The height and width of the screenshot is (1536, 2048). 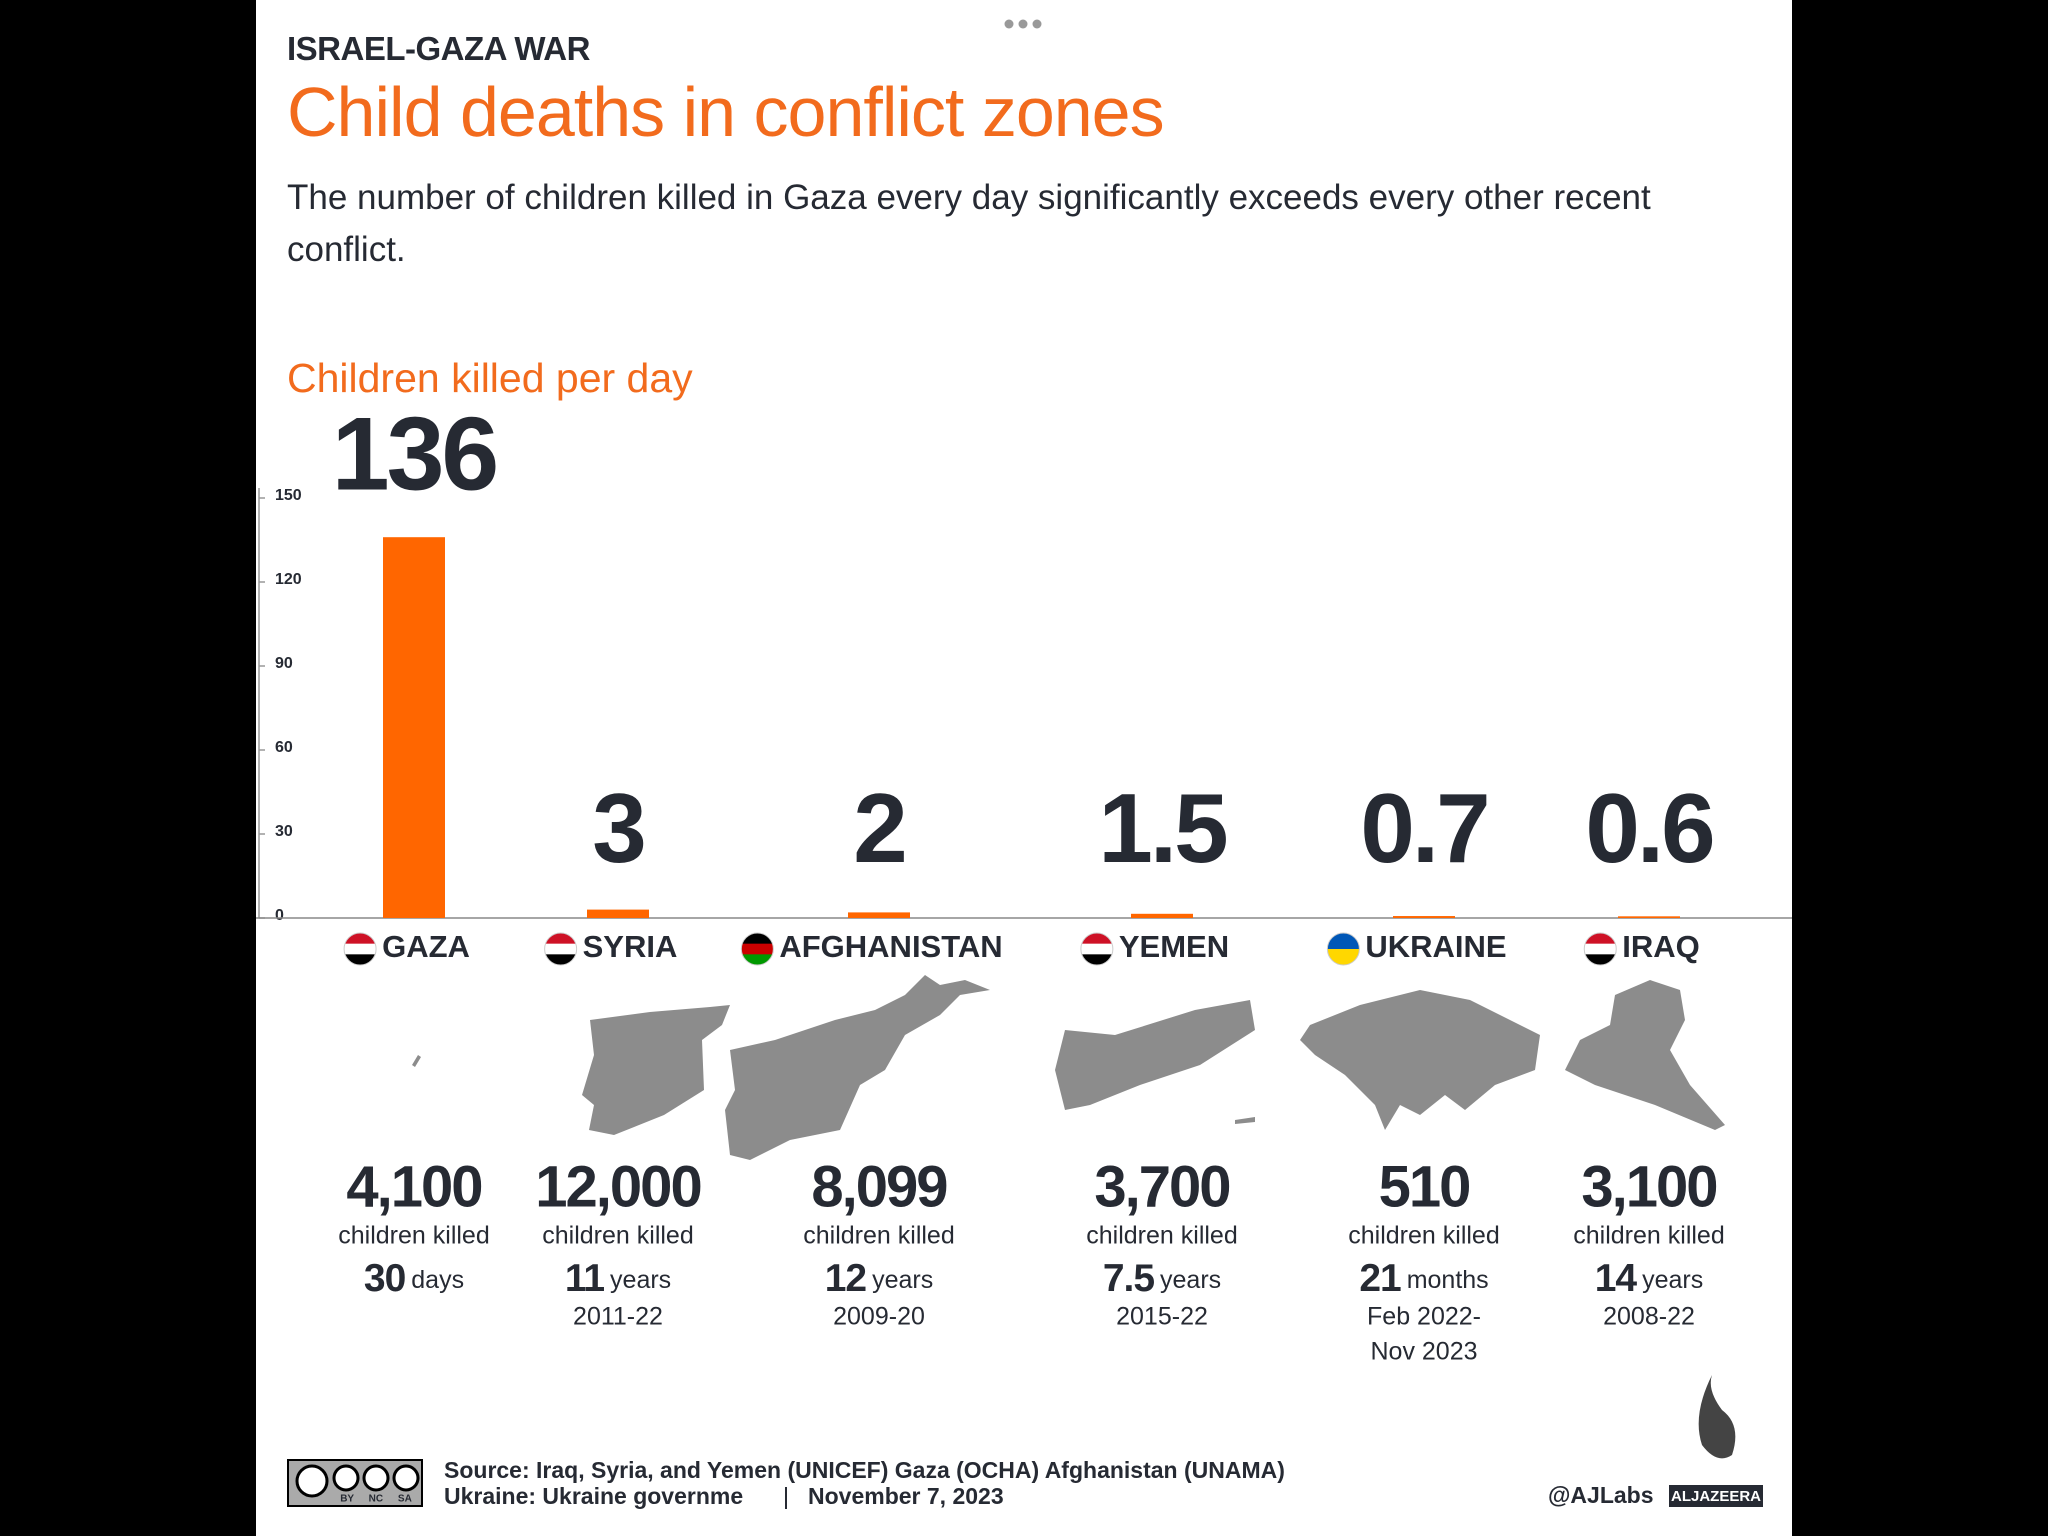 I want to click on period: 2008-22, so click(x=1649, y=1317).